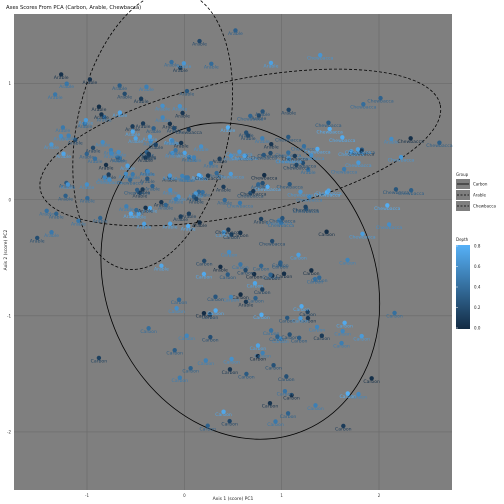 This screenshot has width=504, height=504. Describe the element at coordinates (477, 328) in the screenshot. I see `color-bar-label: 0.0` at that location.